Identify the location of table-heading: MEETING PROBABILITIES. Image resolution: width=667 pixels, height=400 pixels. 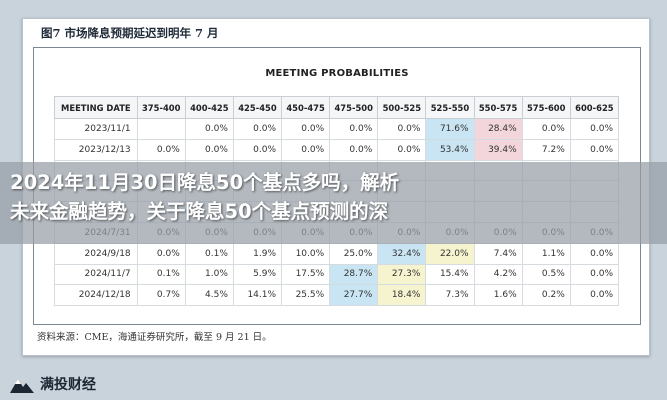
(337, 73).